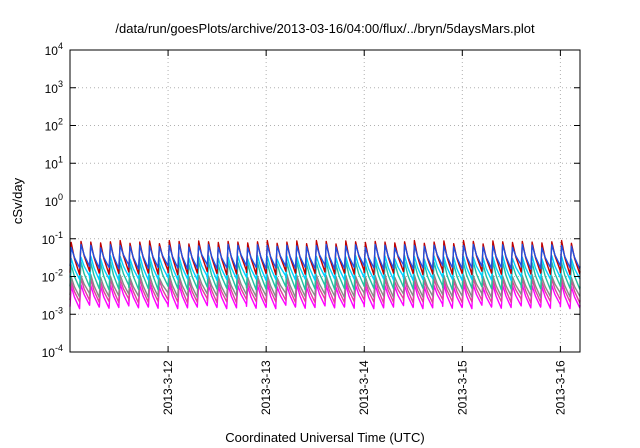  Describe the element at coordinates (364, 387) in the screenshot. I see `x-tick-label: 2013-3-14` at that location.